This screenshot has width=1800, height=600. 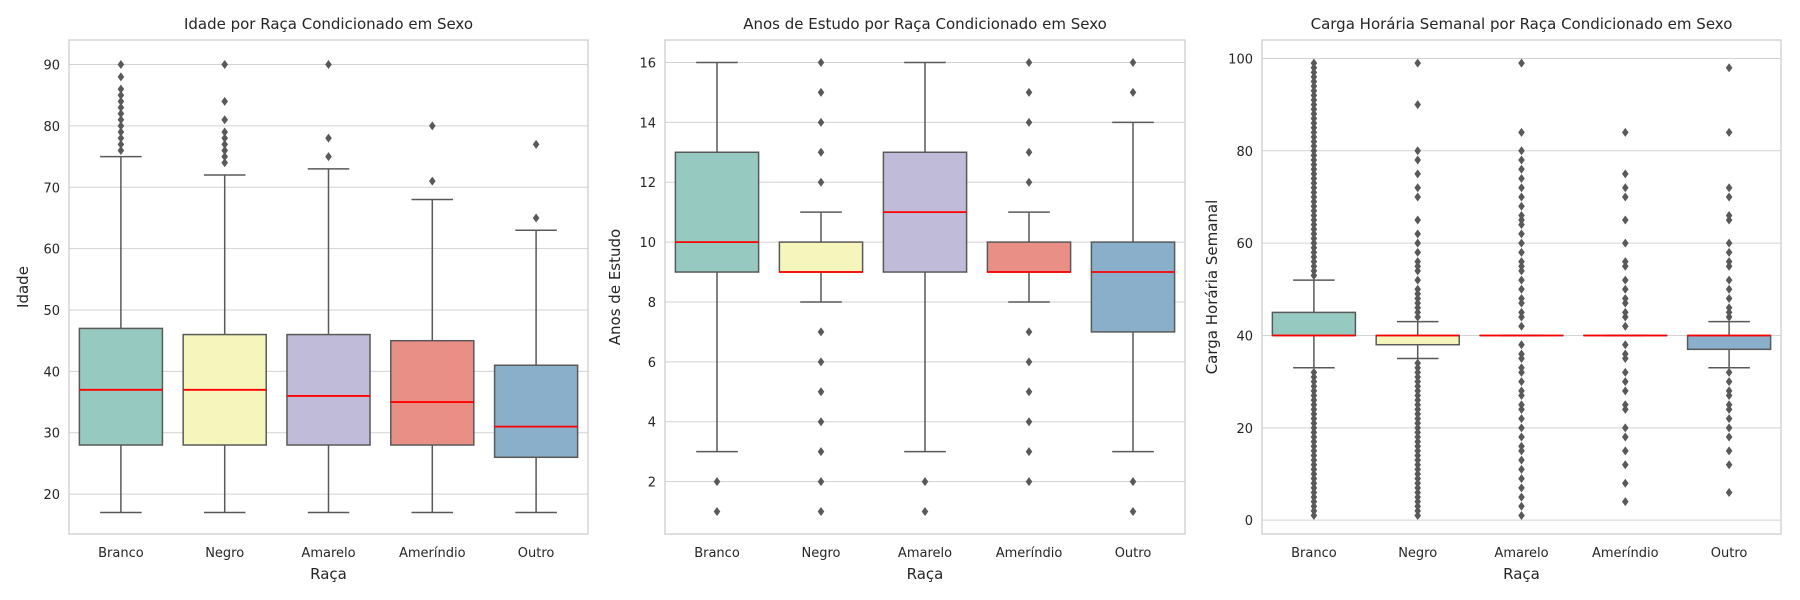 What do you see at coordinates (615, 287) in the screenshot?
I see `y-axis-label: Anos de Estudo` at bounding box center [615, 287].